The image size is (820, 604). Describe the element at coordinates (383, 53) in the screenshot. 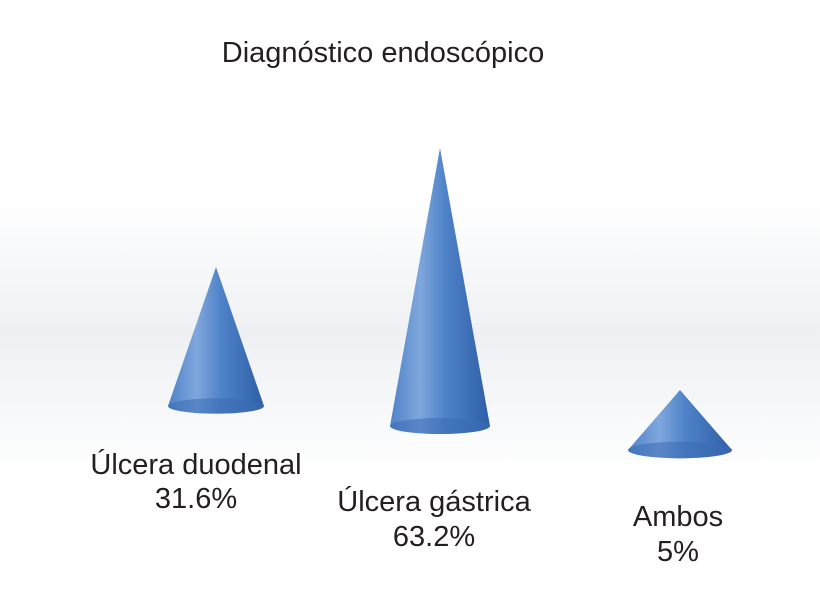

I see `chart-title: Diagnóstico endoscópico` at that location.